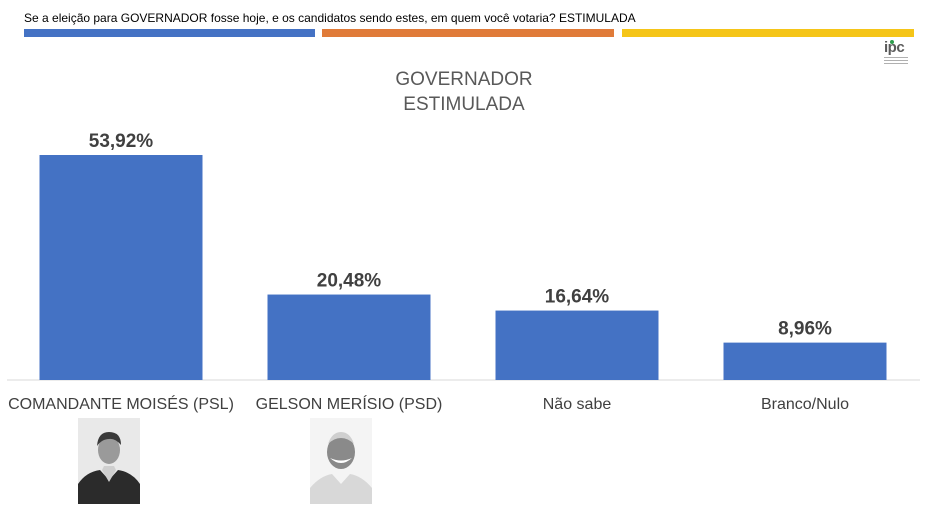 The height and width of the screenshot is (507, 928). What do you see at coordinates (349, 403) in the screenshot?
I see `category-label-1: GELSON MERÍSIO (PSD)` at bounding box center [349, 403].